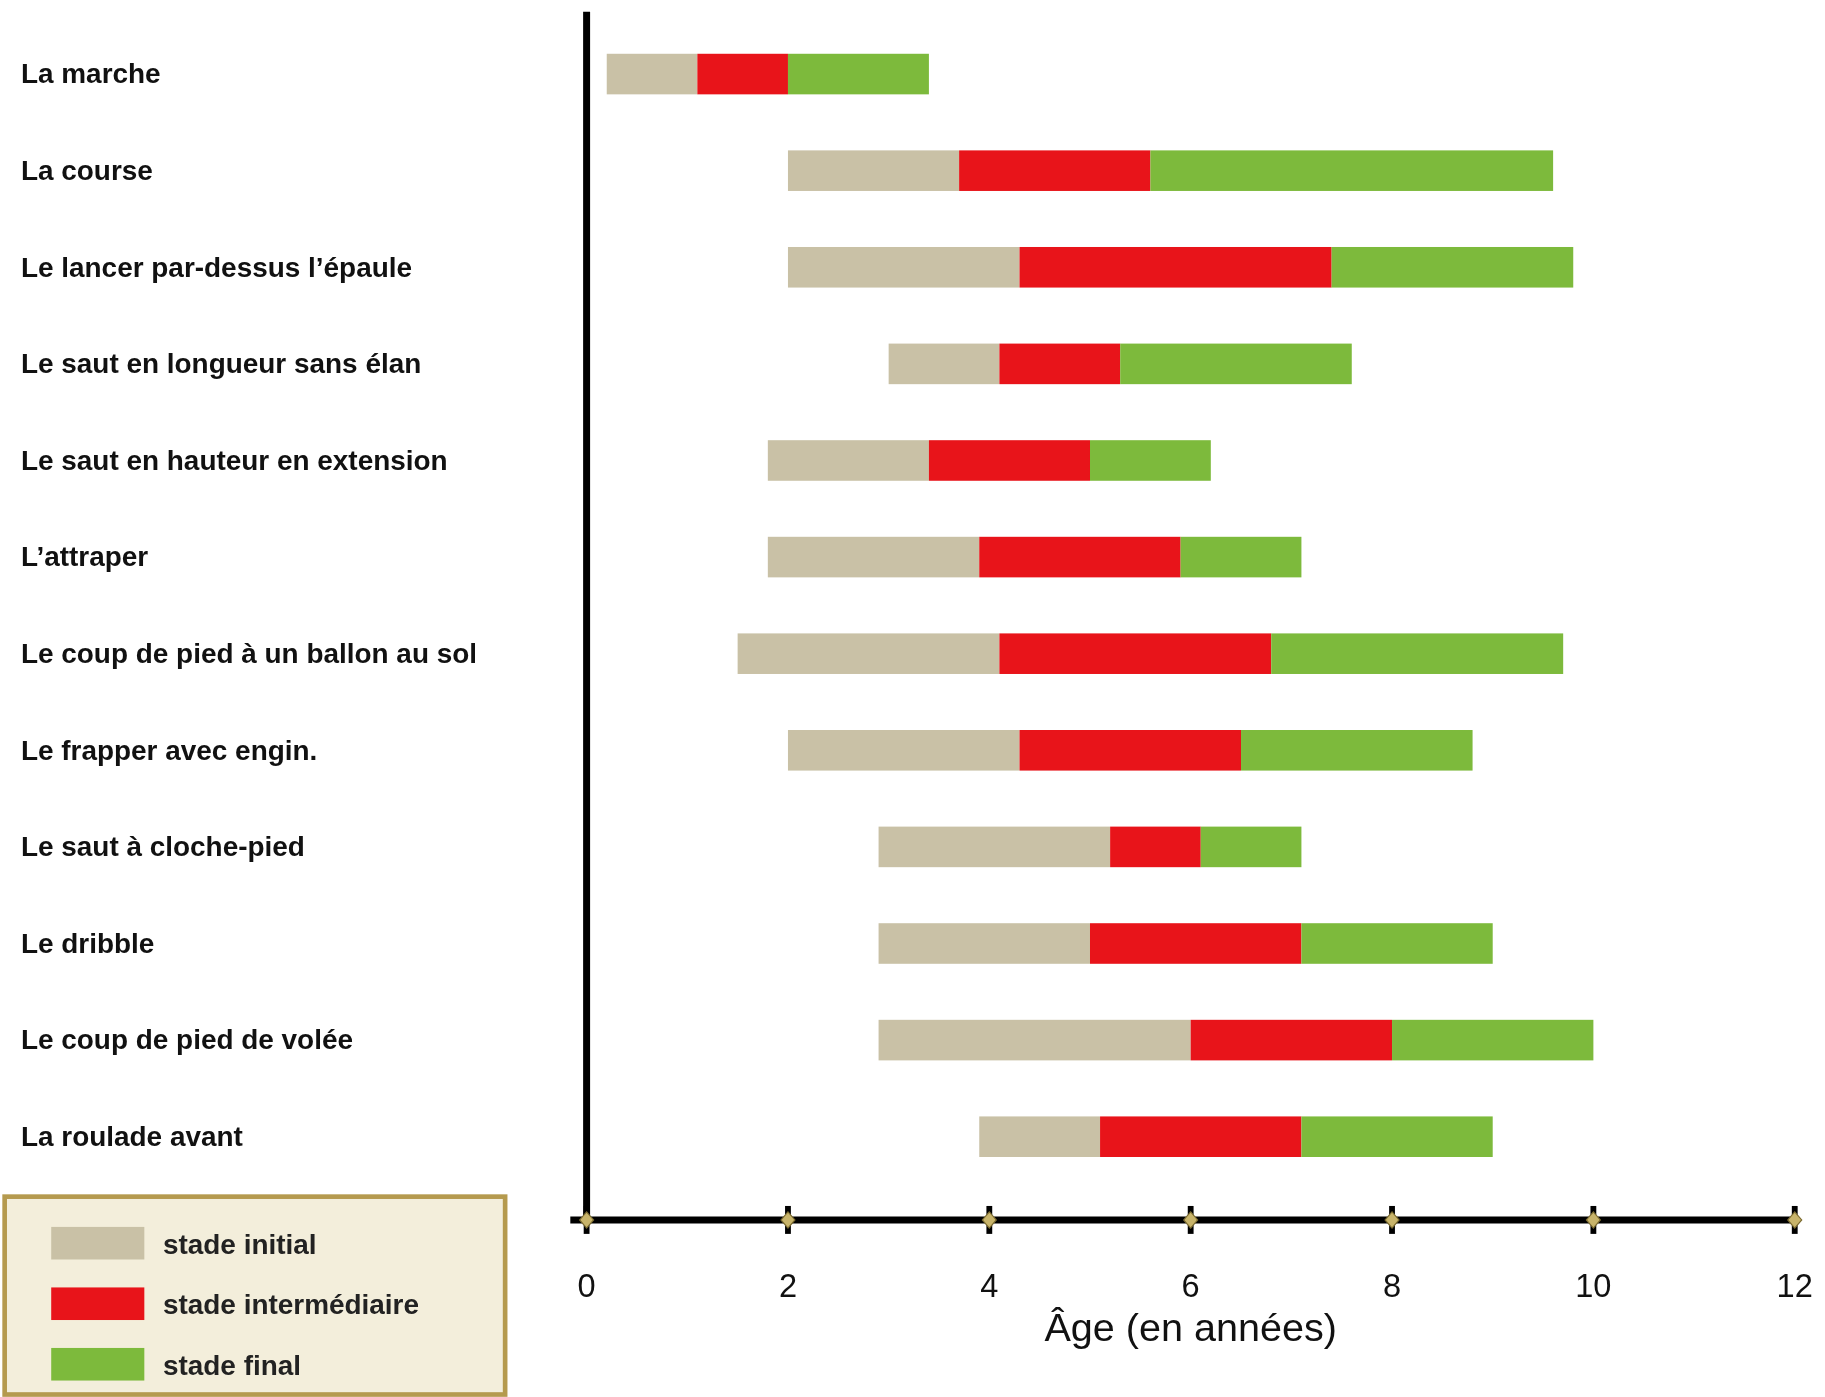 Image resolution: width=1825 pixels, height=1397 pixels. What do you see at coordinates (586, 1285) in the screenshot?
I see `x-tick-label: 0` at bounding box center [586, 1285].